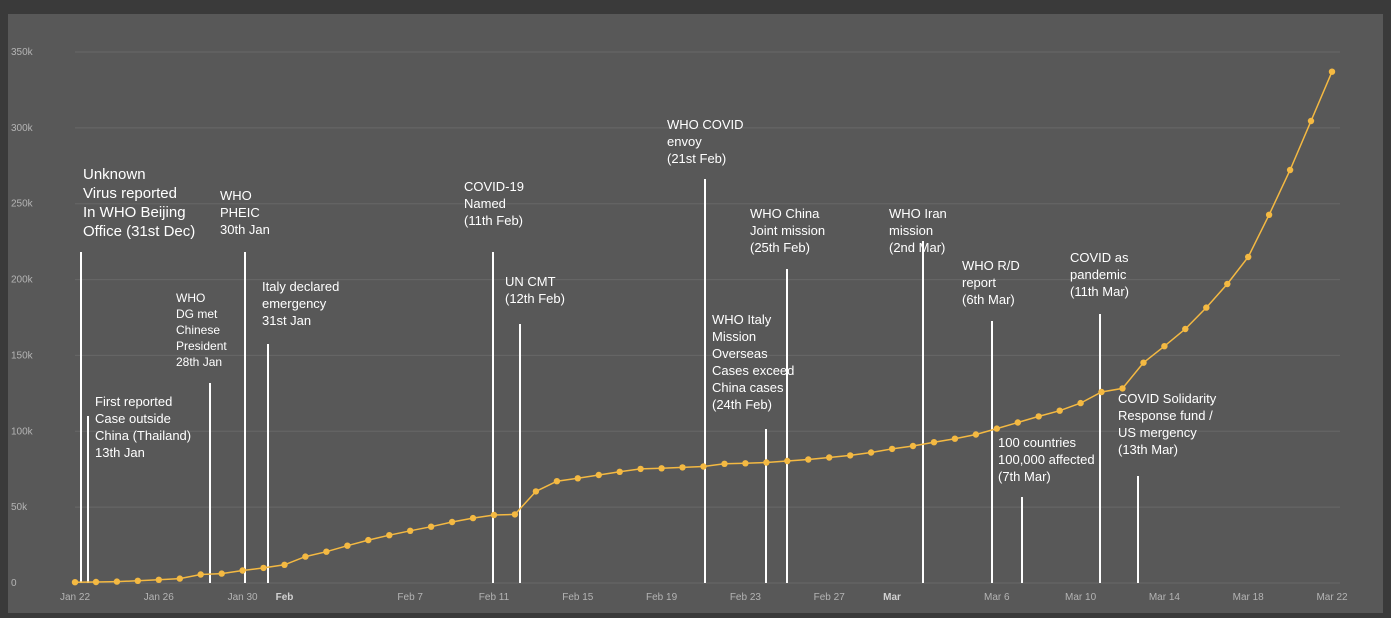 This screenshot has width=1391, height=618. I want to click on y-tick-label: 0, so click(14, 583).